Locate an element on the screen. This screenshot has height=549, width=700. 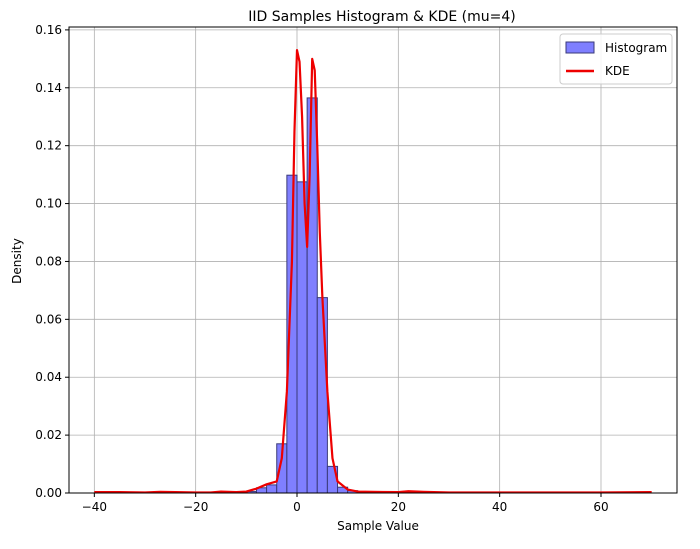
chart-title: IID Samples Histogram & KDE (mu=4) is located at coordinates (382, 17).